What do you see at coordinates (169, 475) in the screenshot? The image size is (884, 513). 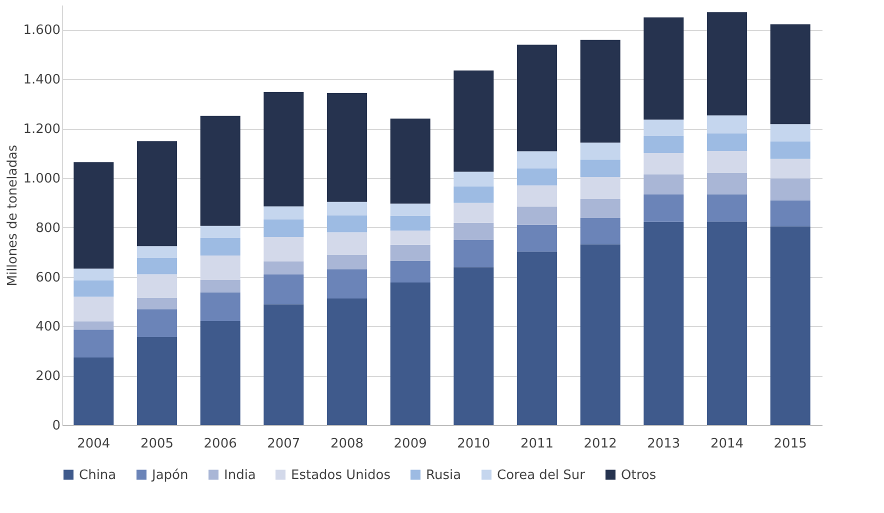 I see `legend-label: Japón` at bounding box center [169, 475].